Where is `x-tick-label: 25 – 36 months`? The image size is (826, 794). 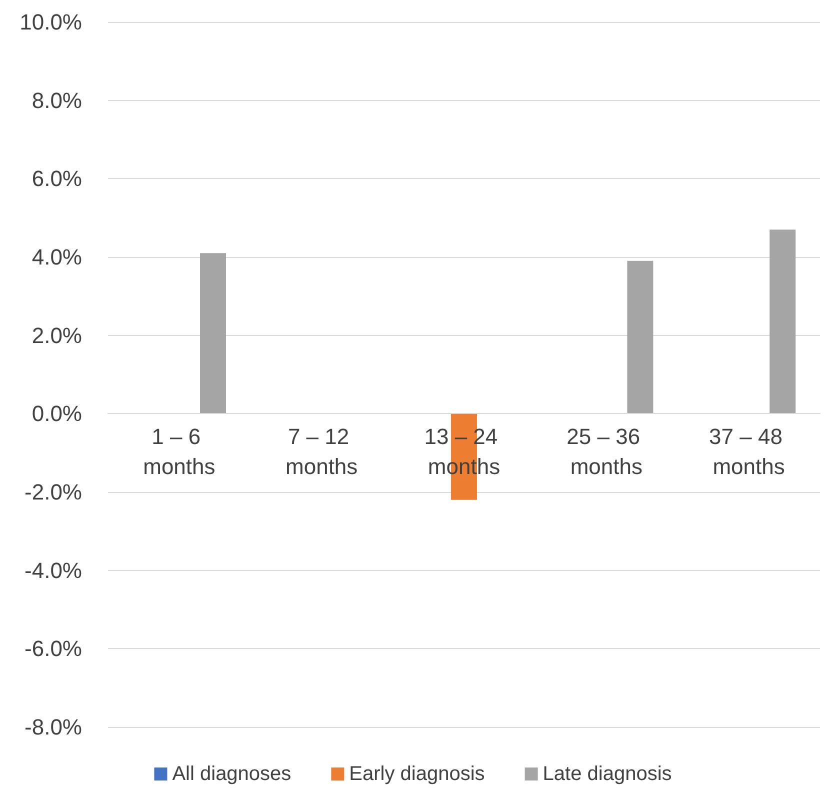 x-tick-label: 25 – 36 months is located at coordinates (606, 452).